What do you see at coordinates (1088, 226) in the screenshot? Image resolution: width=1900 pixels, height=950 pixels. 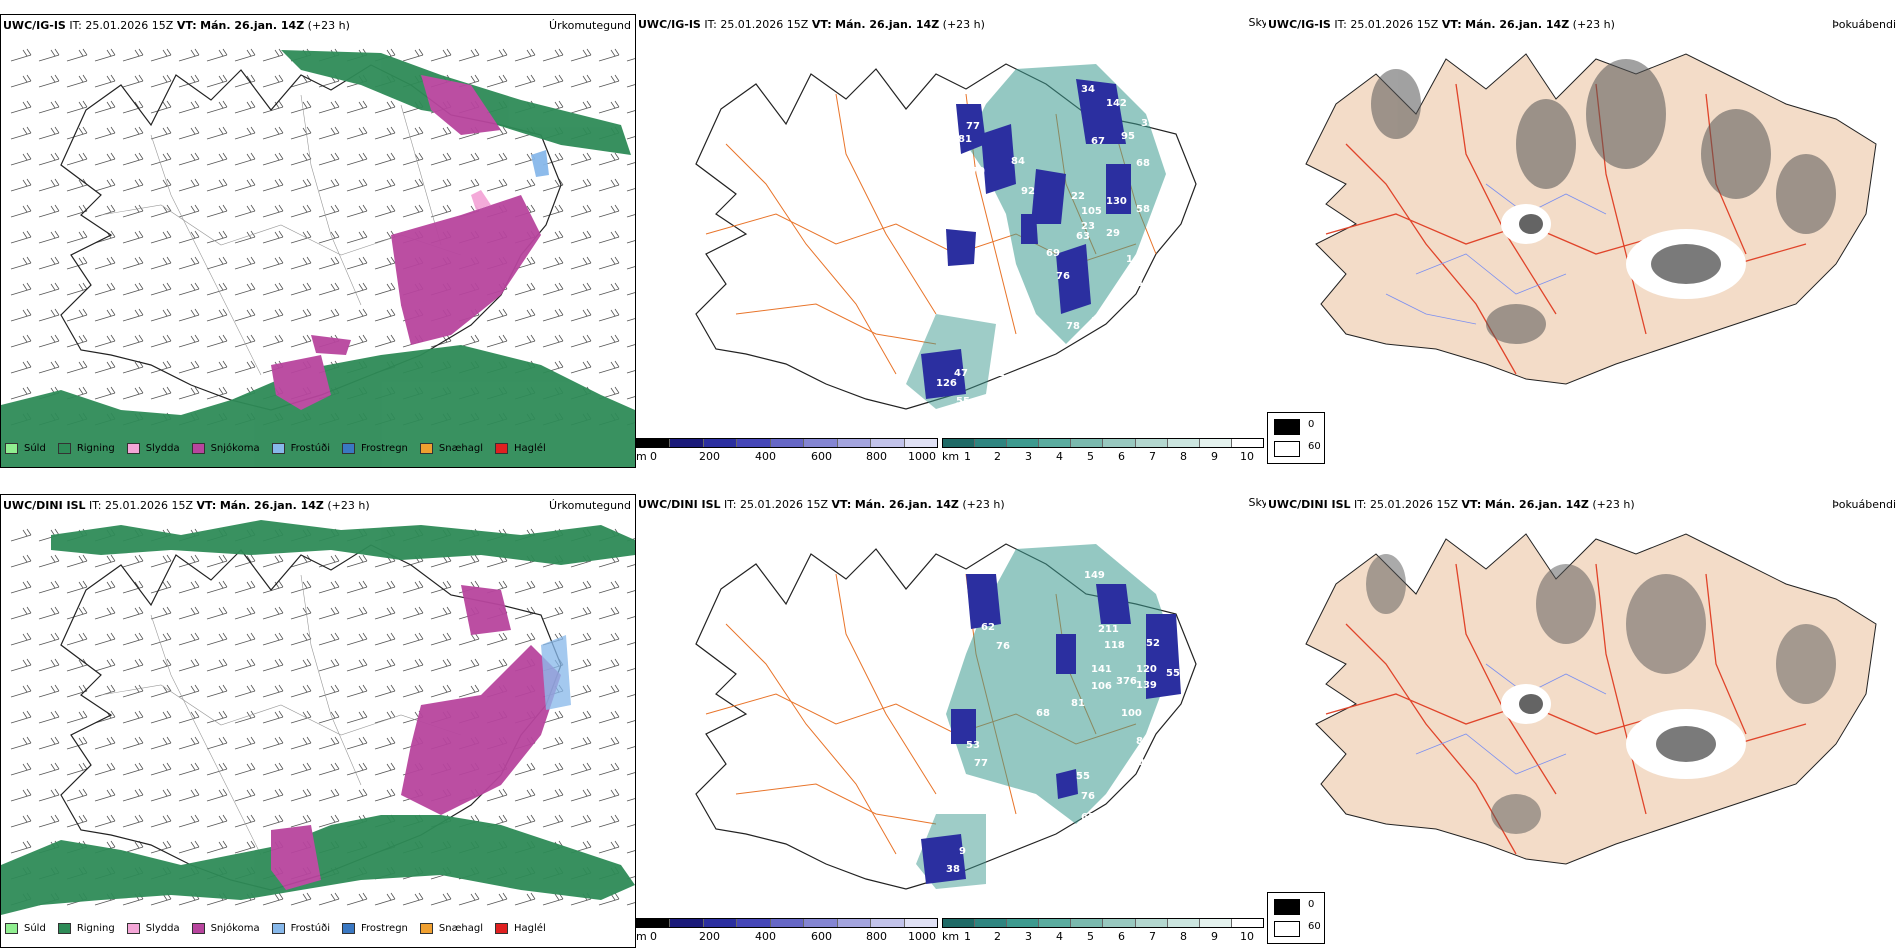 I see `ceiling-value-label: 23` at bounding box center [1088, 226].